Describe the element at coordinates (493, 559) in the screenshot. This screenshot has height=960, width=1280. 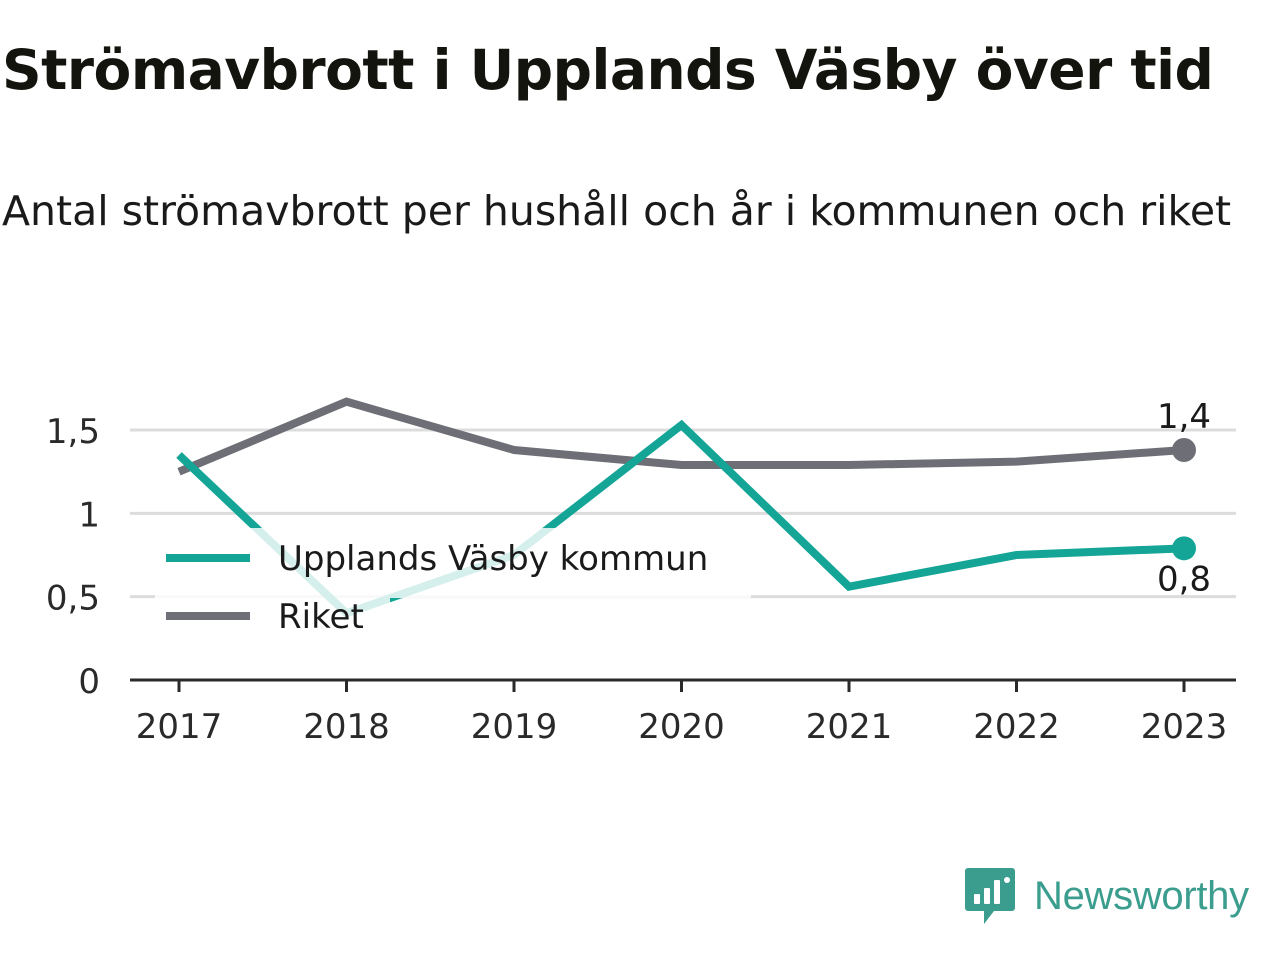
I see `legend-label: Upplands Väsby kommun` at that location.